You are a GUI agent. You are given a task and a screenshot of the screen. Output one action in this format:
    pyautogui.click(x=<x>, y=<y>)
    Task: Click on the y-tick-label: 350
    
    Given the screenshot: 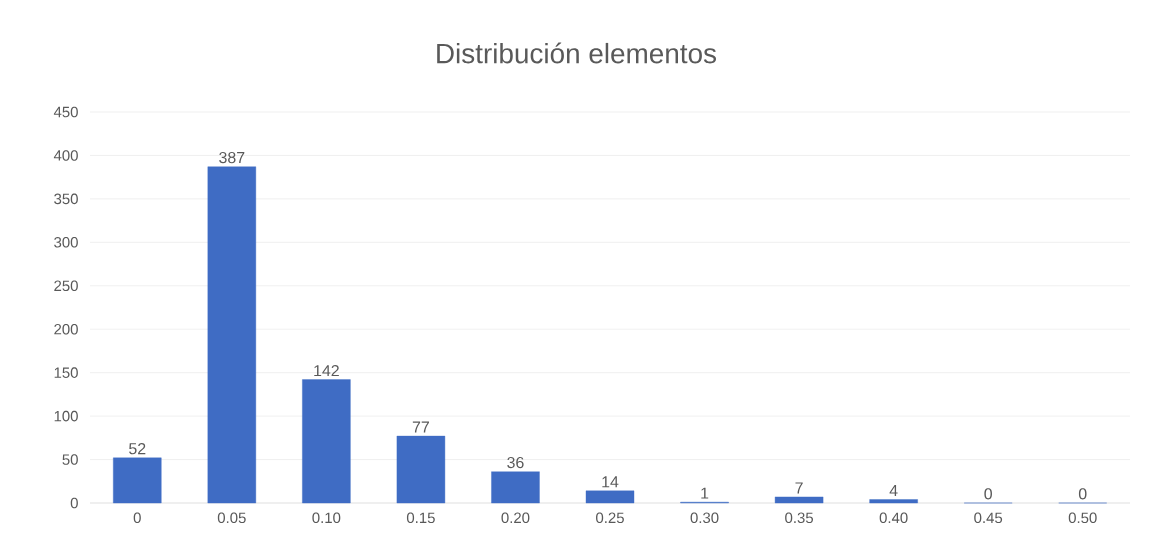 What is the action you would take?
    pyautogui.click(x=66, y=199)
    